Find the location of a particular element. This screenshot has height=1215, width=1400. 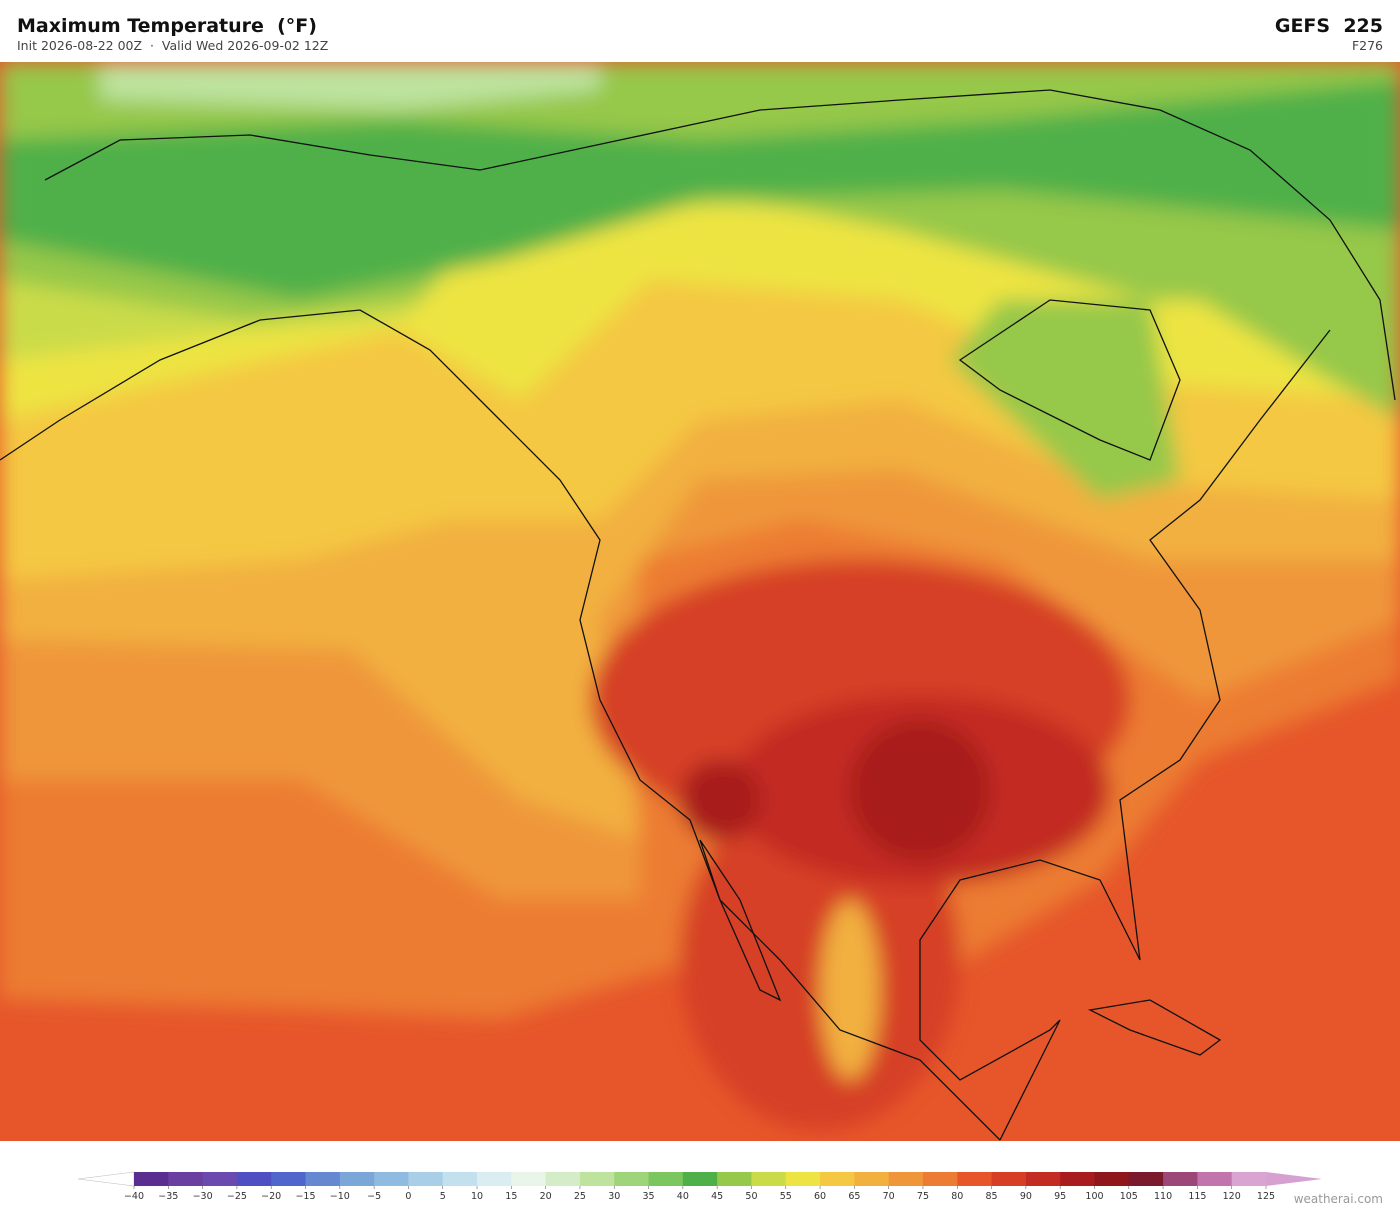

tick-label: −25 is located at coordinates (237, 1196).